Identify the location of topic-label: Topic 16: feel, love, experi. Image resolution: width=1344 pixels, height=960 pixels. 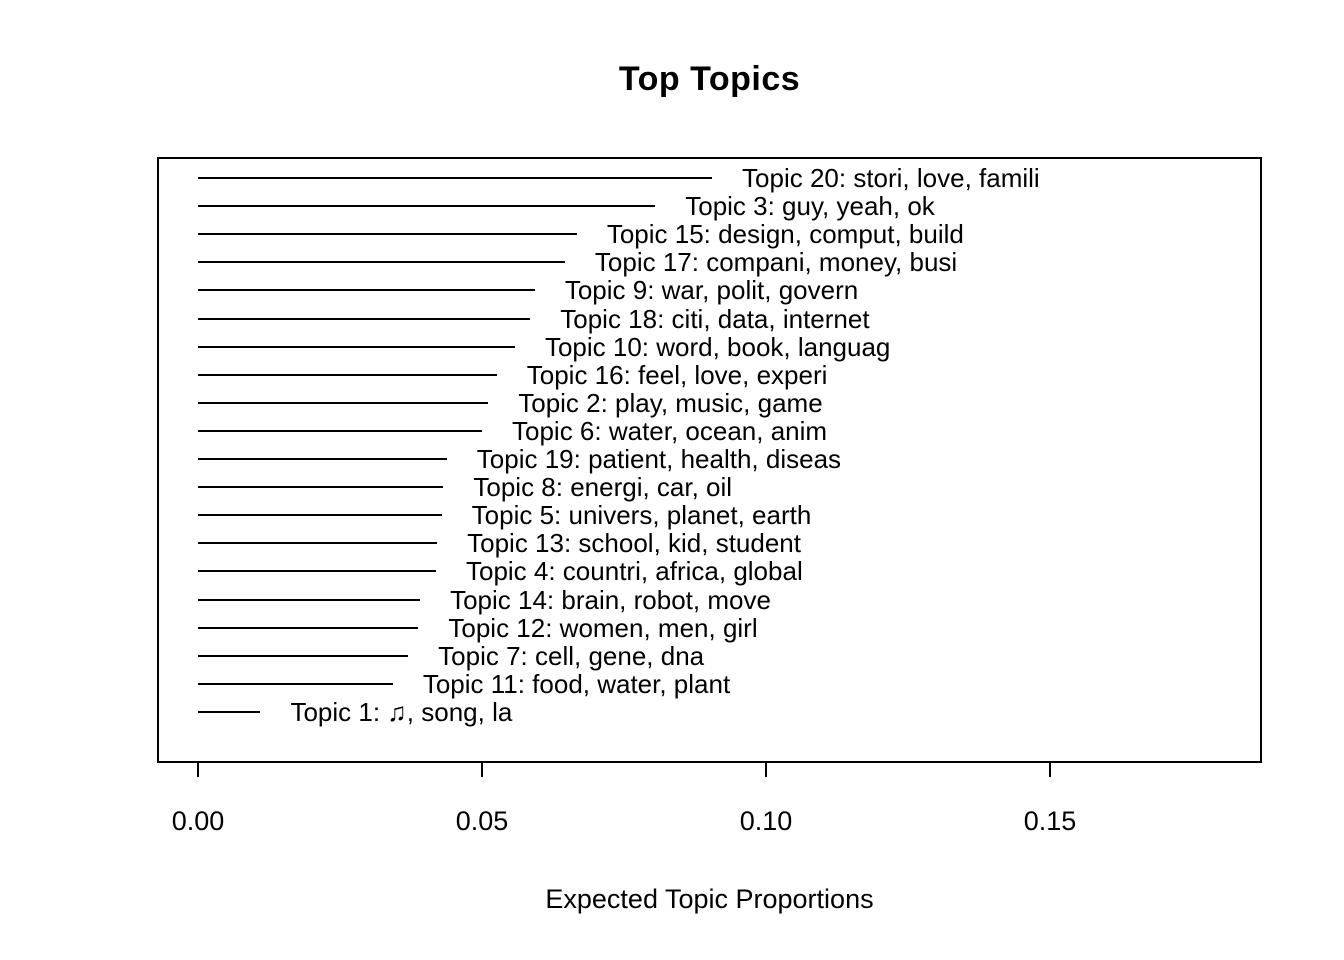
(677, 374).